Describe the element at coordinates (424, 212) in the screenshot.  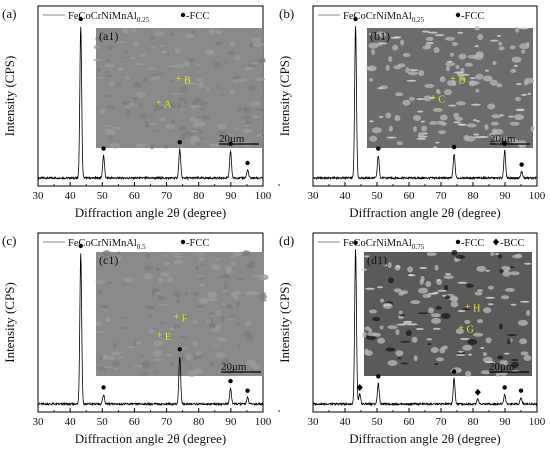
I see `x-axis-title: Diffraction angle 2θ (degree)` at that location.